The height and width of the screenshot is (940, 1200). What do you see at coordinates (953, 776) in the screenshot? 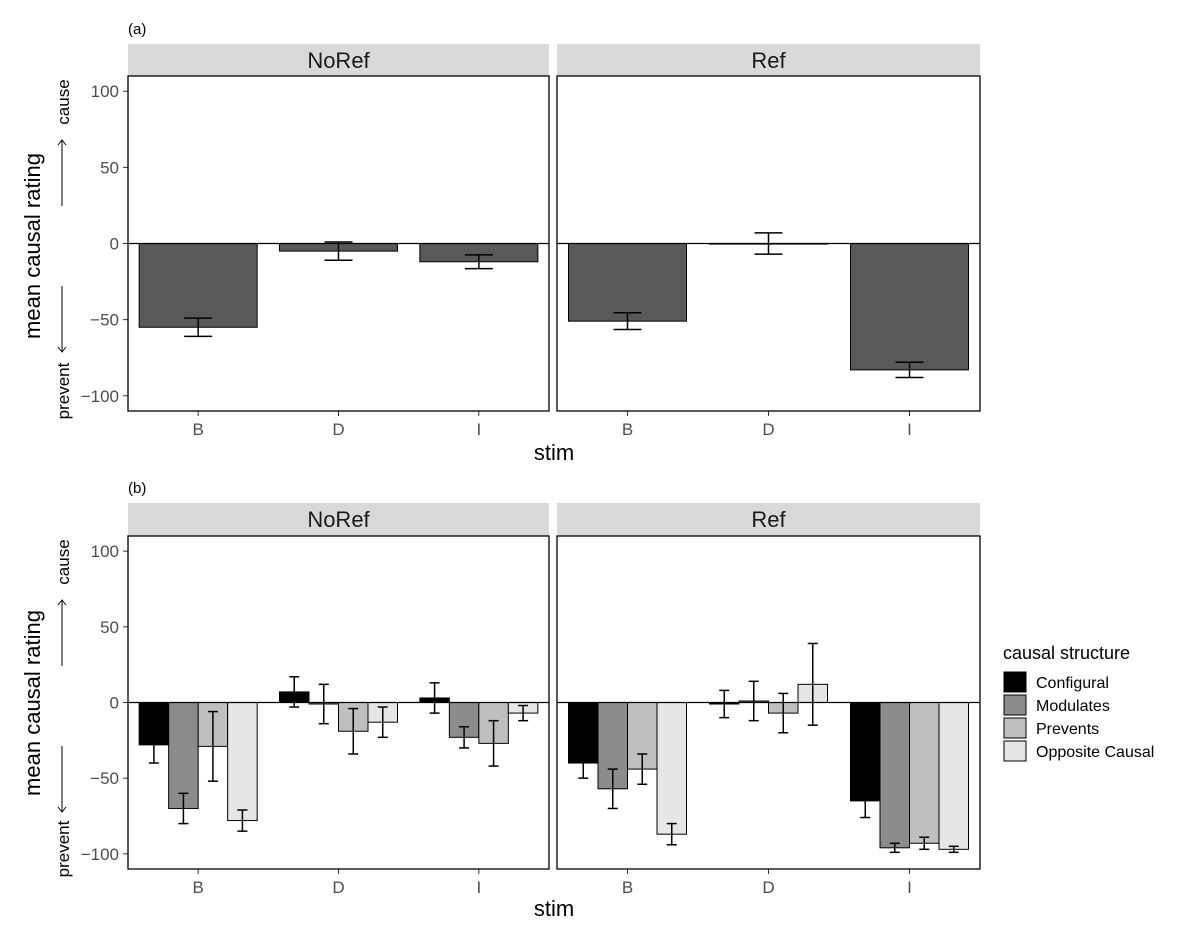
I see `bar-ref-i-opposite-causal` at bounding box center [953, 776].